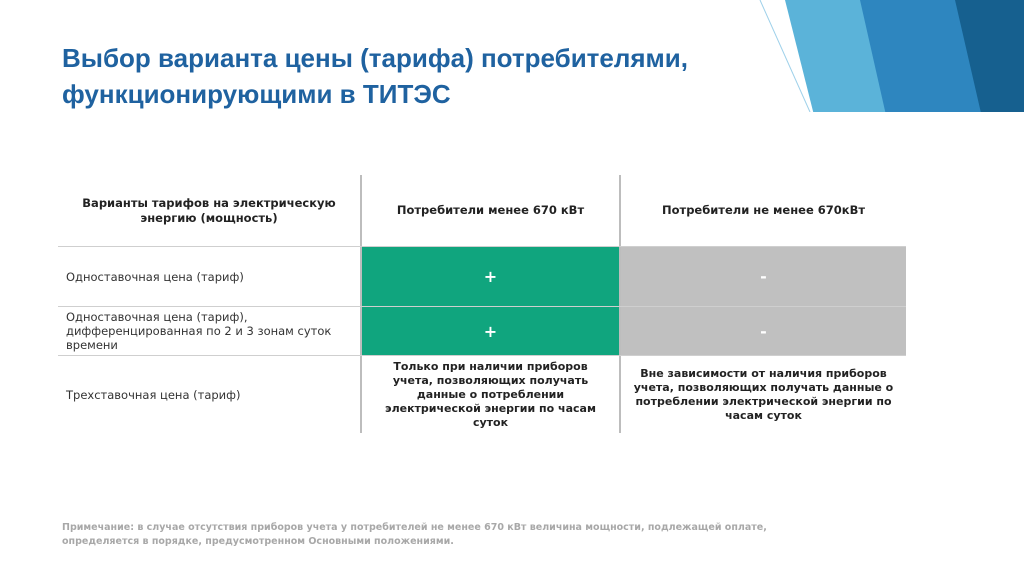 The width and height of the screenshot is (1024, 576). Describe the element at coordinates (762, 210) in the screenshot. I see `header-not-less-670: Потребители не менее 670кВт` at that location.